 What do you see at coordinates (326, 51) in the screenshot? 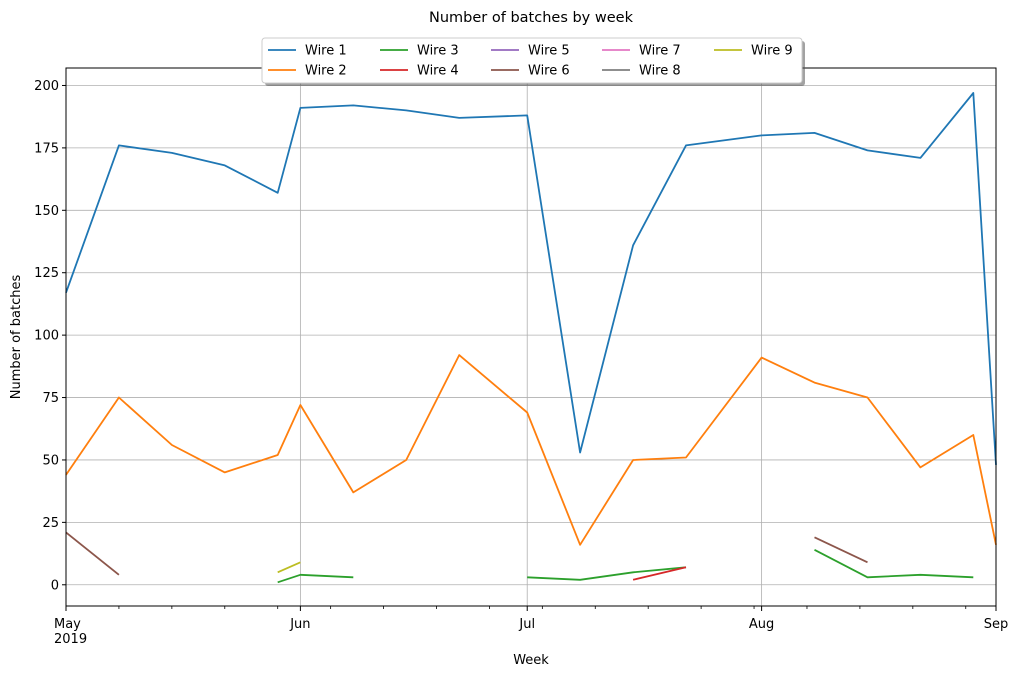
I see `legend-label: Wire 1` at bounding box center [326, 51].